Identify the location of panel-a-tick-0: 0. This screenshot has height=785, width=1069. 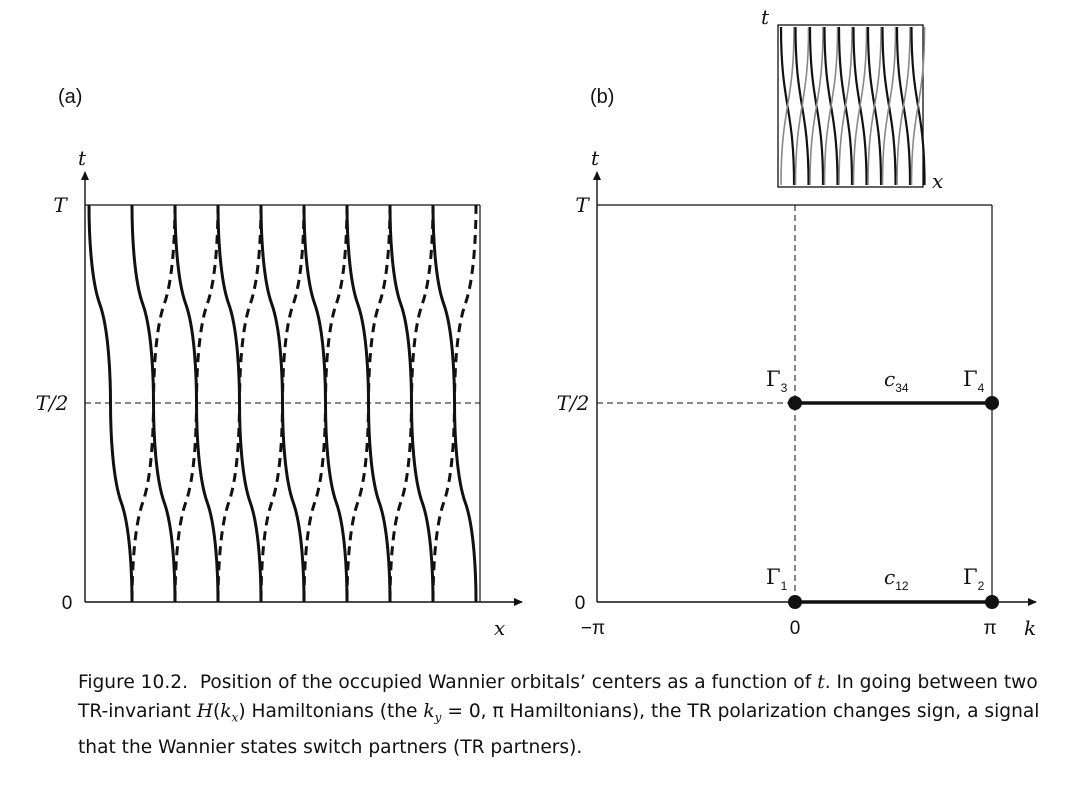
(67, 603).